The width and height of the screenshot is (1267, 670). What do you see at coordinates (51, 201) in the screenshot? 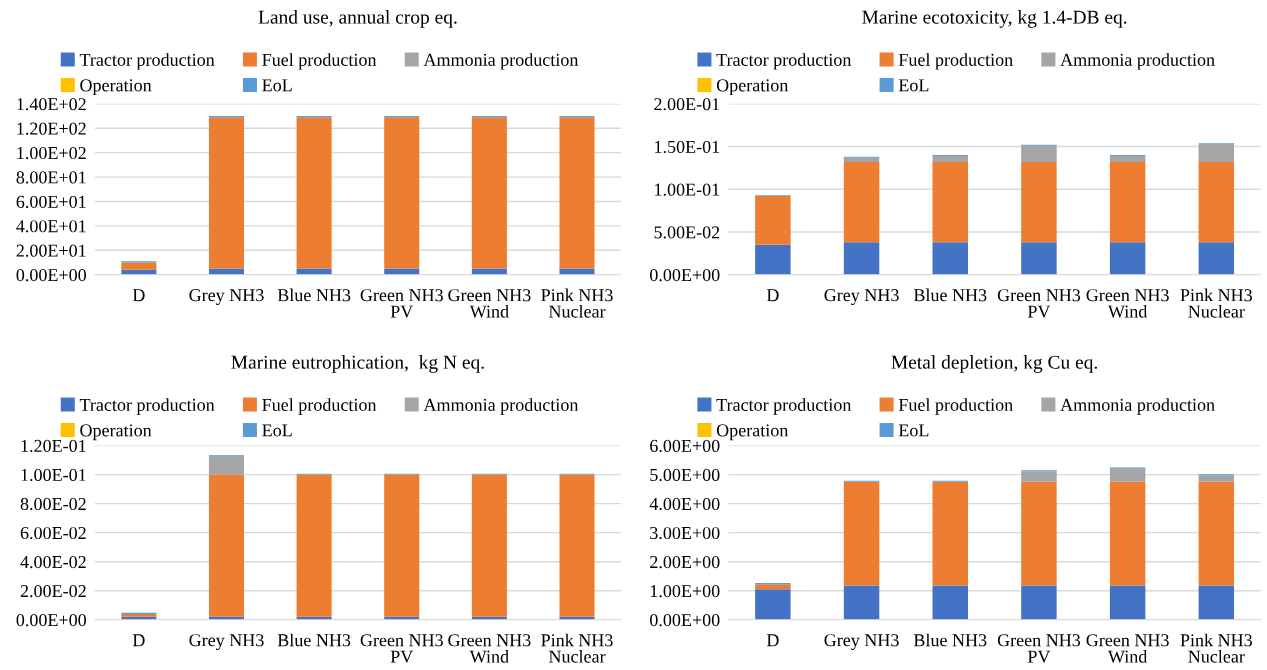
I see `y-tick-label: 6.00E+01` at bounding box center [51, 201].